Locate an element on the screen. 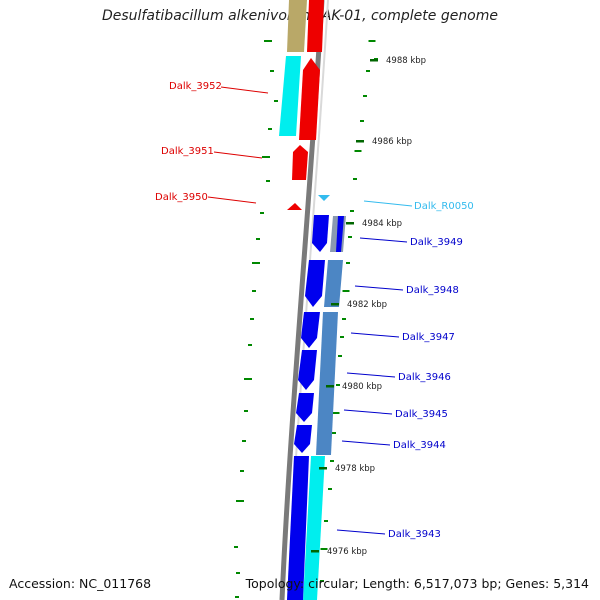  gene-label: Dalk_3951 is located at coordinates (187, 151).